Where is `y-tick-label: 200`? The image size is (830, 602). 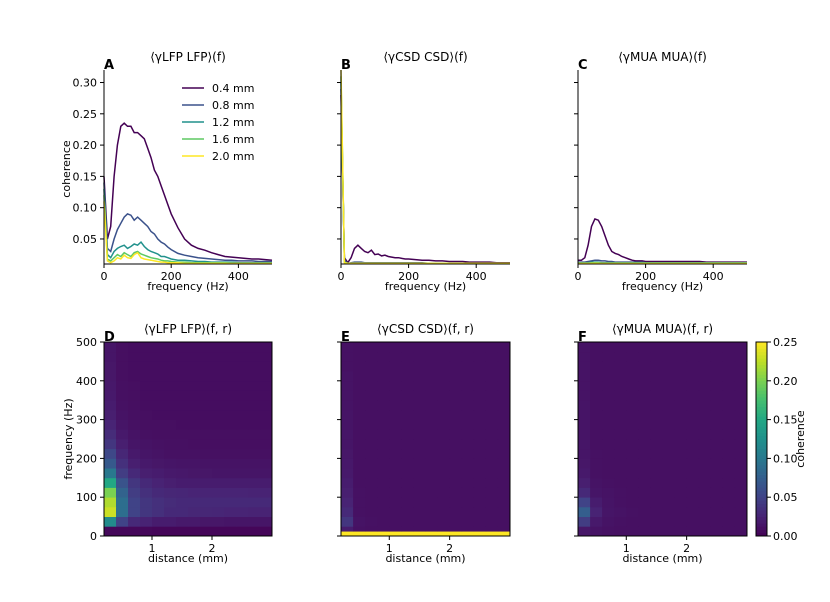 y-tick-label: 200 is located at coordinates (86, 458).